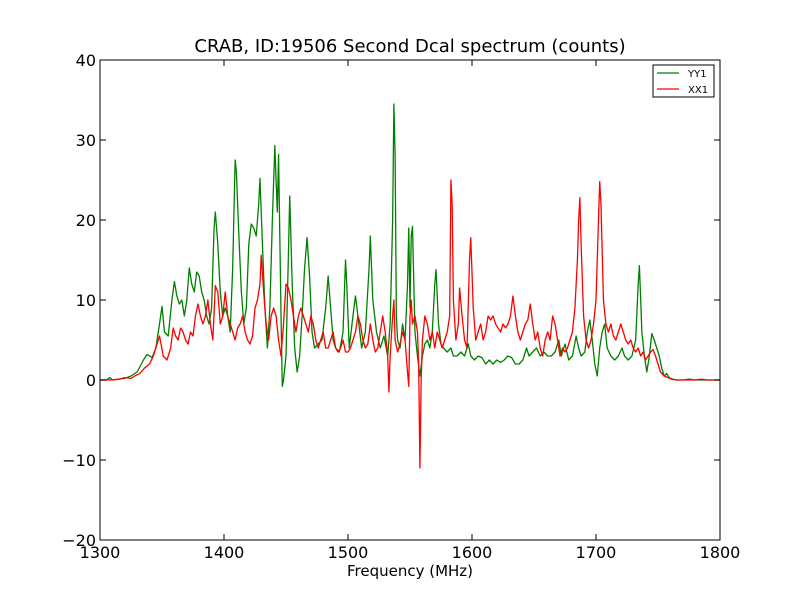 The height and width of the screenshot is (600, 800). I want to click on x-tick-label: 1500, so click(348, 552).